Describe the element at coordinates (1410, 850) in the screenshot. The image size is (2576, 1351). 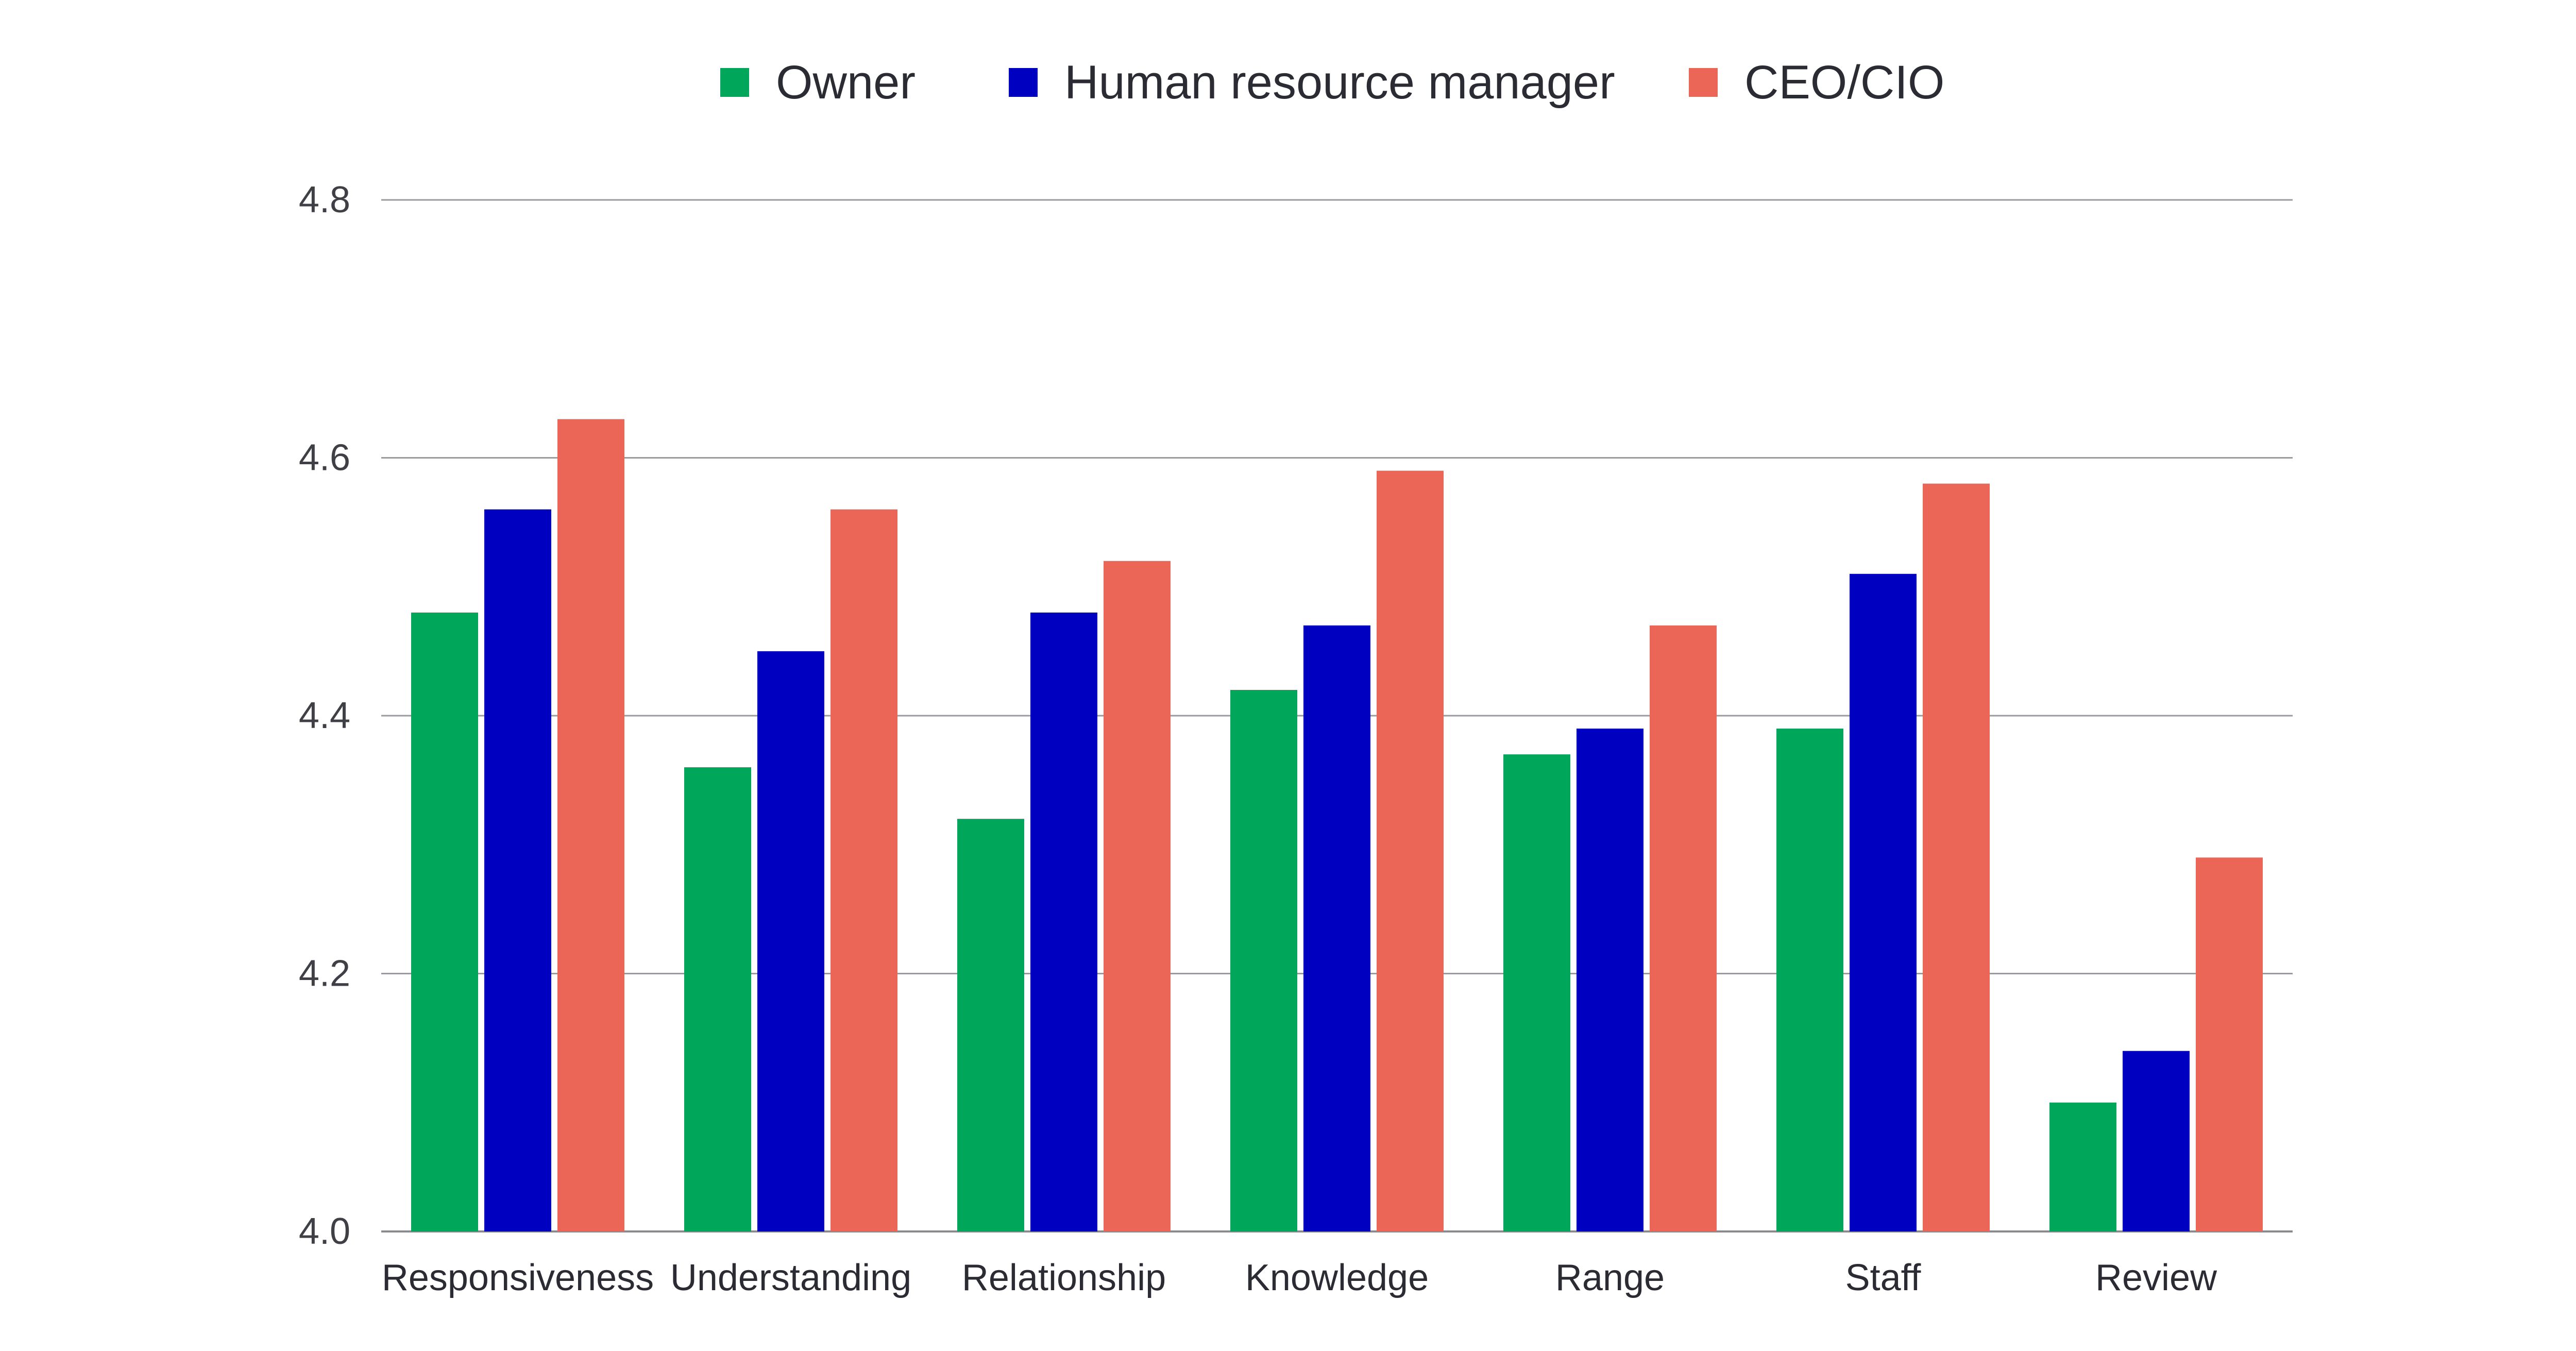
I see `bar-ceo-cio-knowledge` at that location.